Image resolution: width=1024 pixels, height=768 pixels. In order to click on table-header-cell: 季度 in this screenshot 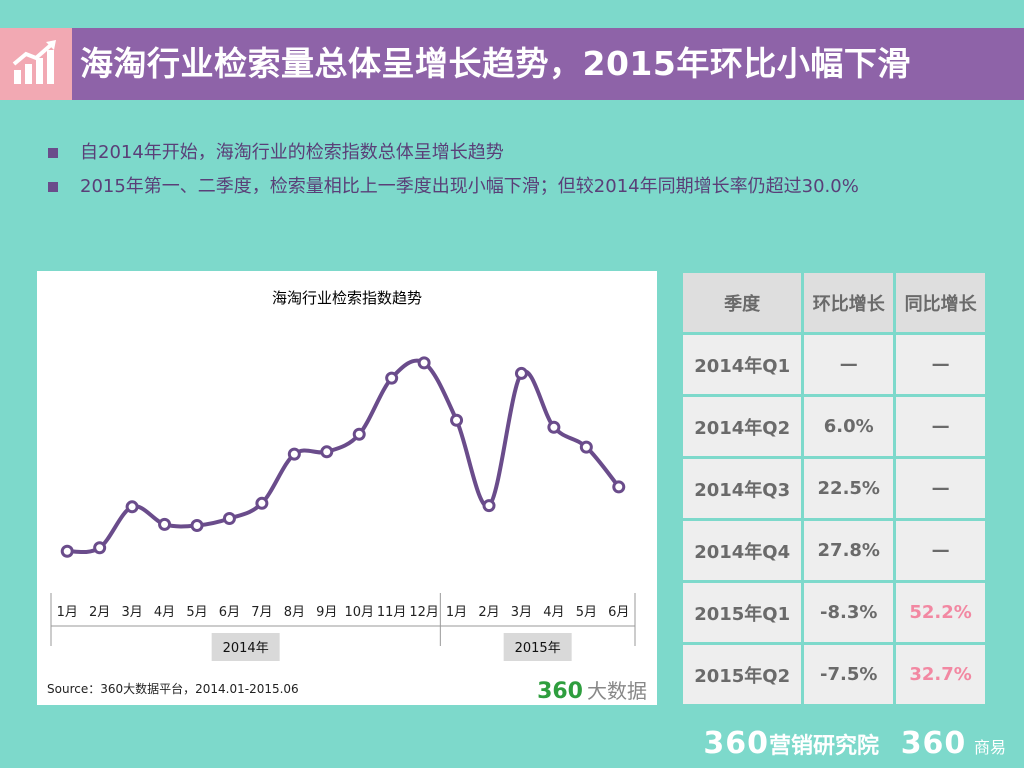, I will do `click(742, 302)`.